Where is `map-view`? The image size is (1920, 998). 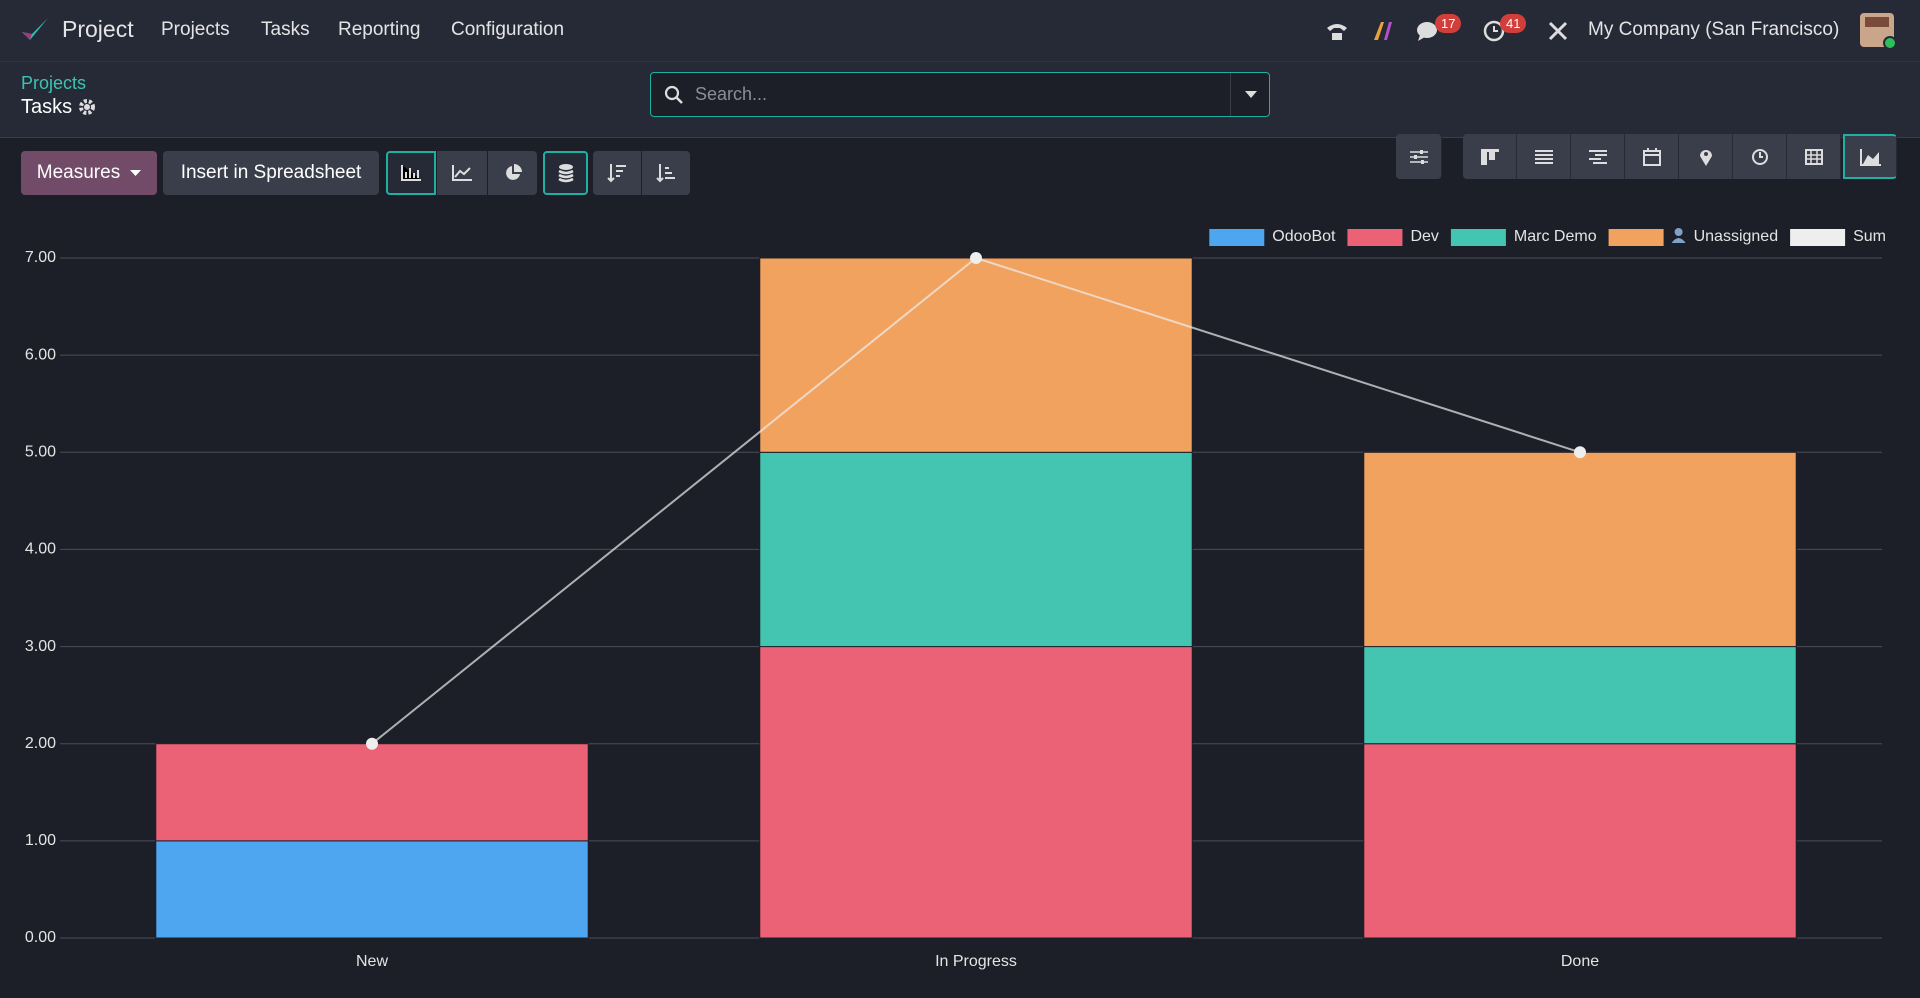 map-view is located at coordinates (1706, 156).